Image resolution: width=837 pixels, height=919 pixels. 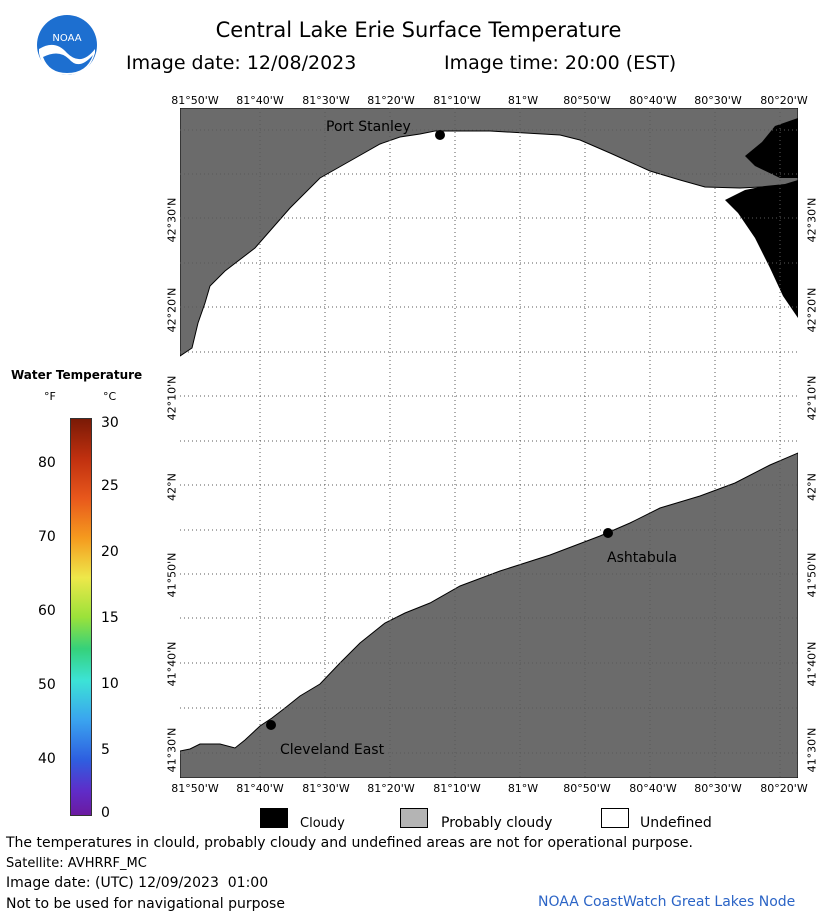 I want to click on noaa-logo-icon: NOAA, so click(x=67, y=45).